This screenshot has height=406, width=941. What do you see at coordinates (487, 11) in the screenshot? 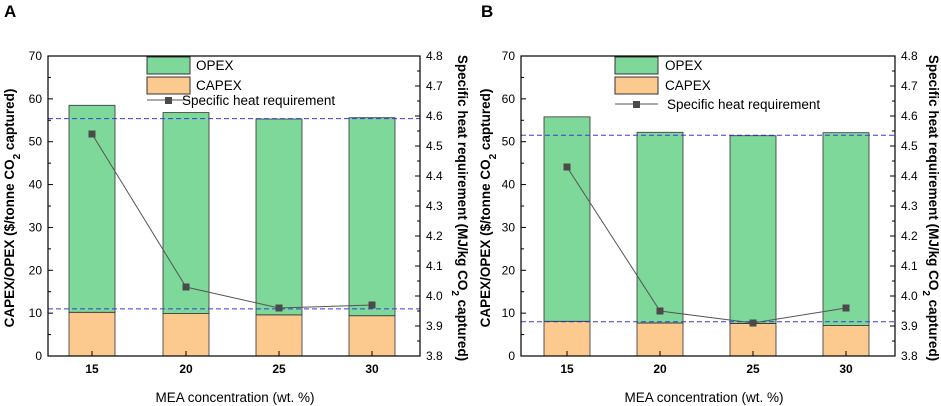
I see `panel-letter: B` at bounding box center [487, 11].